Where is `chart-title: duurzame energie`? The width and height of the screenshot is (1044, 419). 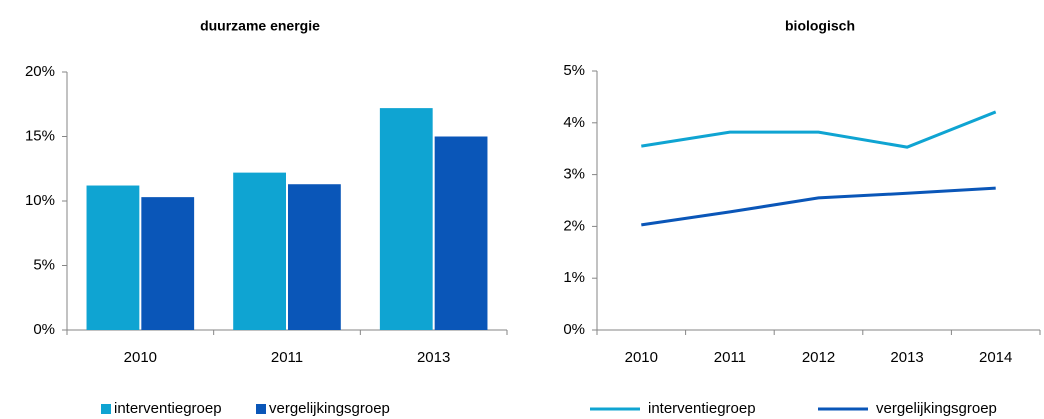
chart-title: duurzame energie is located at coordinates (260, 26).